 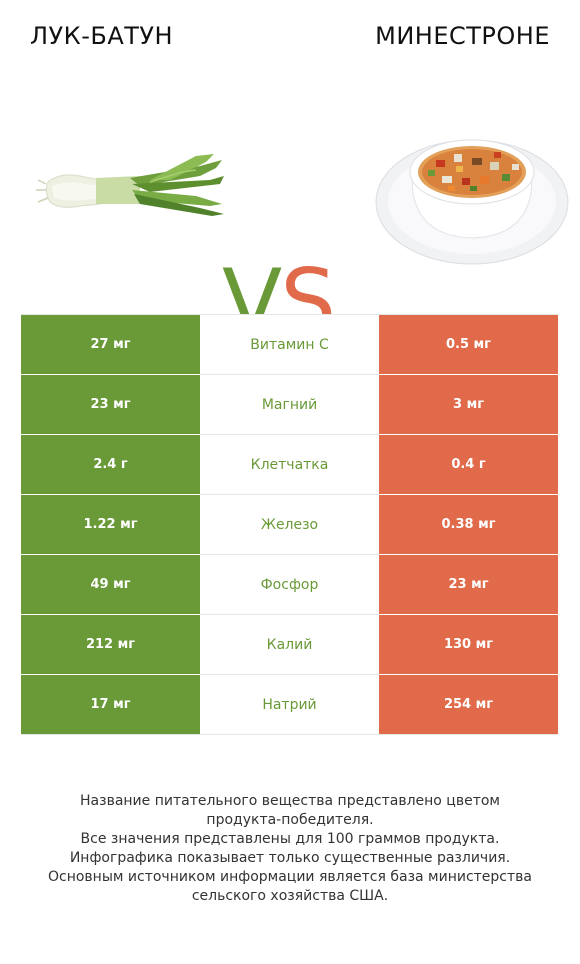 I want to click on table-row: 49 мг Фосфор 23 мг, so click(x=289, y=585).